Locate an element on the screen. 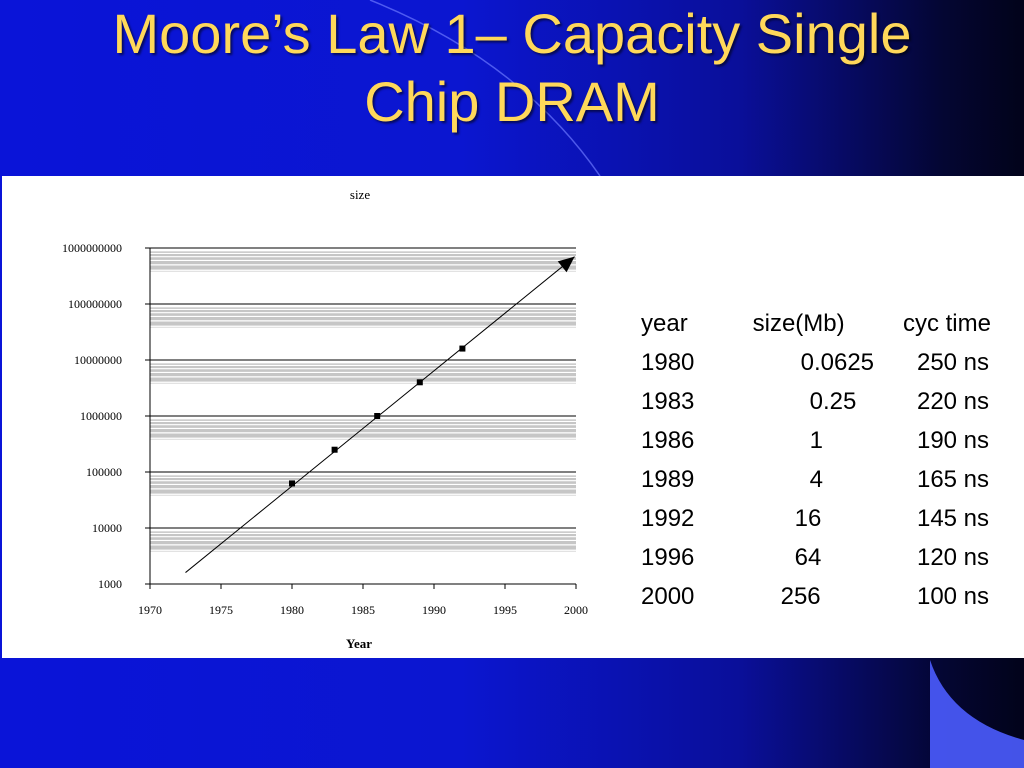 This screenshot has height=768, width=1024. cell-cyc-time: 220 ns is located at coordinates (953, 401).